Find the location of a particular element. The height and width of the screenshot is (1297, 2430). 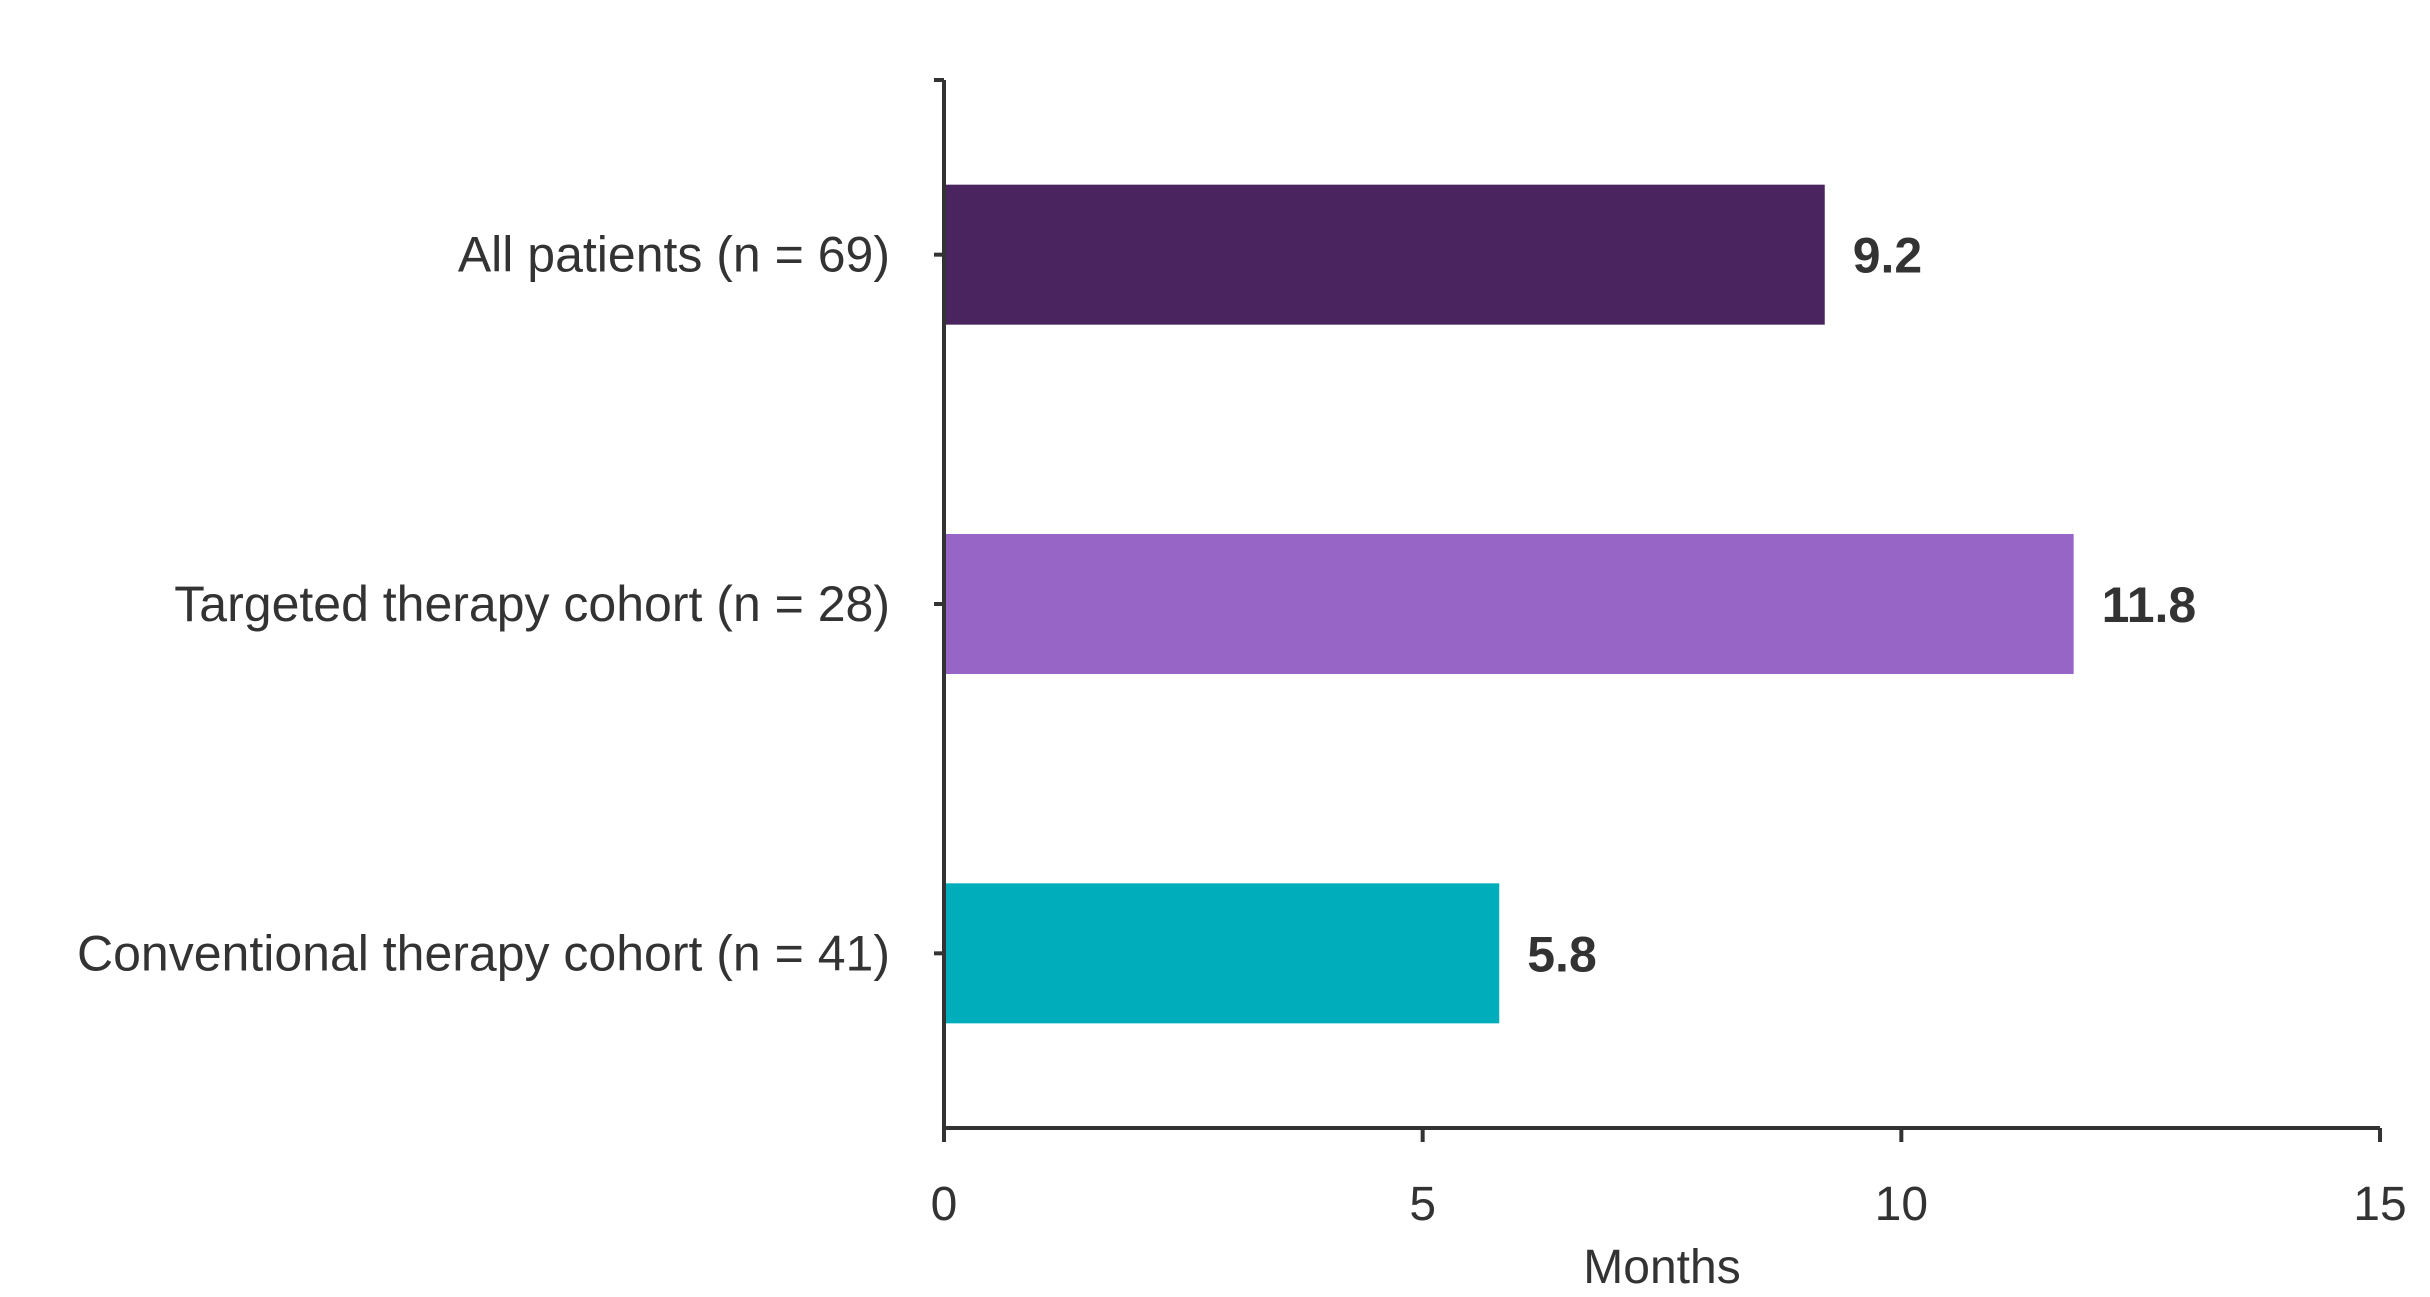

value-label-1: 9.2 is located at coordinates (1888, 256).